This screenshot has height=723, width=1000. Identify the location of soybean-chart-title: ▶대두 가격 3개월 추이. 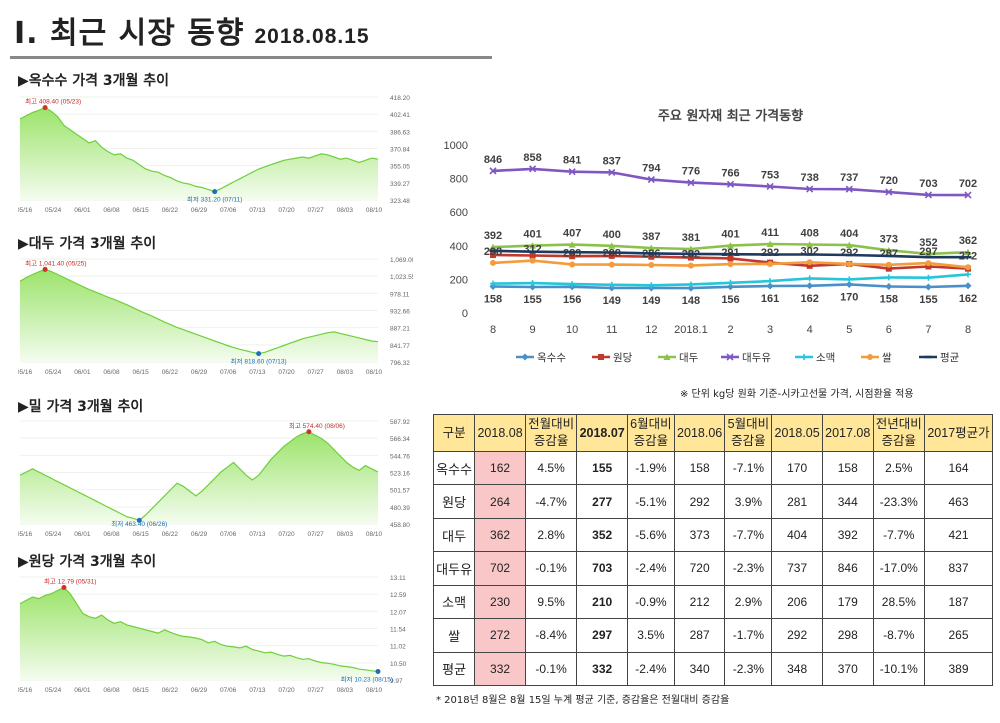
(87, 244).